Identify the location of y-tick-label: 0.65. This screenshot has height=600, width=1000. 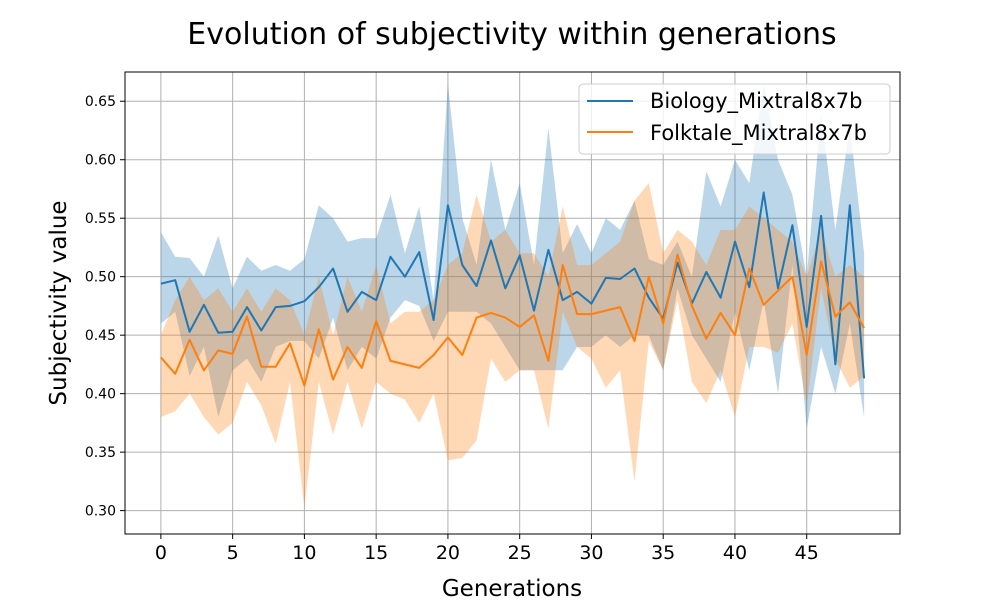
(100, 102).